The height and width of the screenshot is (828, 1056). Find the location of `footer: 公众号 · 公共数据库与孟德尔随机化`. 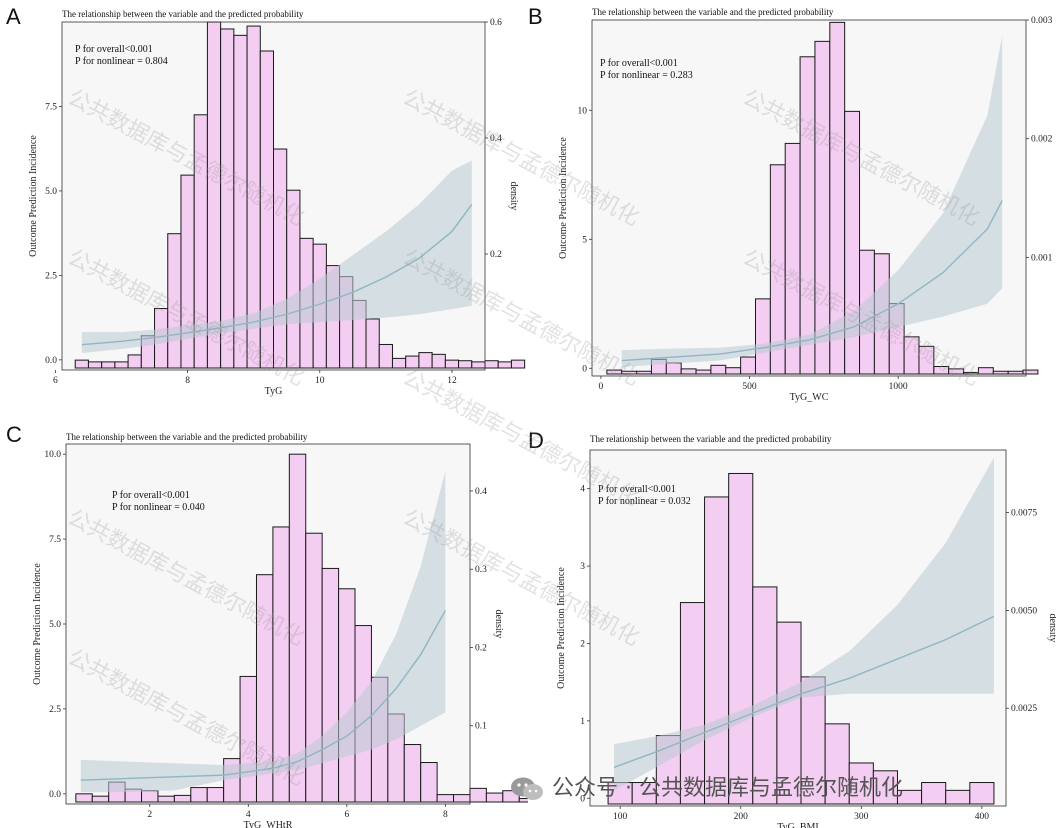

footer: 公众号 · 公共数据库与孟德尔随机化 is located at coordinates (706, 786).